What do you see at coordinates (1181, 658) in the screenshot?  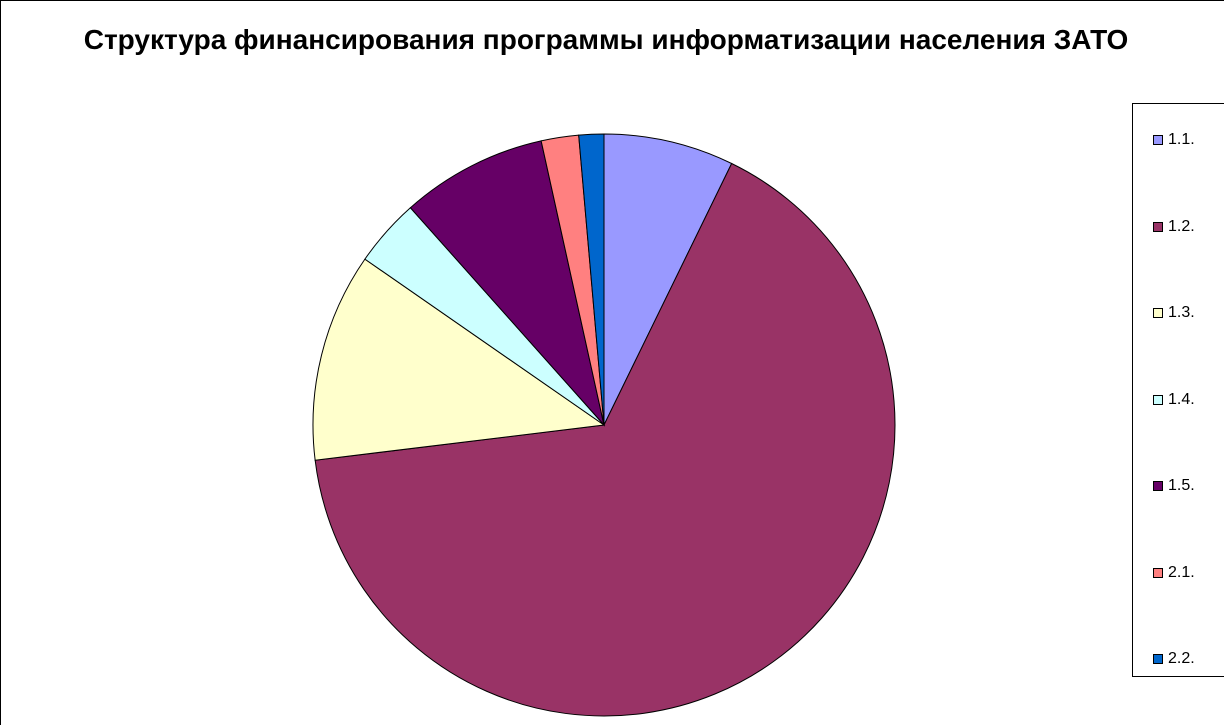 I see `legend-label: 2.2.` at bounding box center [1181, 658].